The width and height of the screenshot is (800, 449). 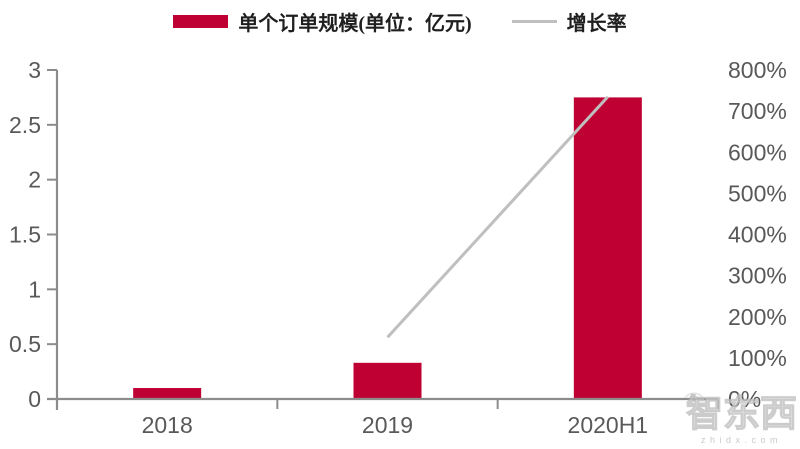 What do you see at coordinates (34, 399) in the screenshot?
I see `y-axis-tick-label: 0` at bounding box center [34, 399].